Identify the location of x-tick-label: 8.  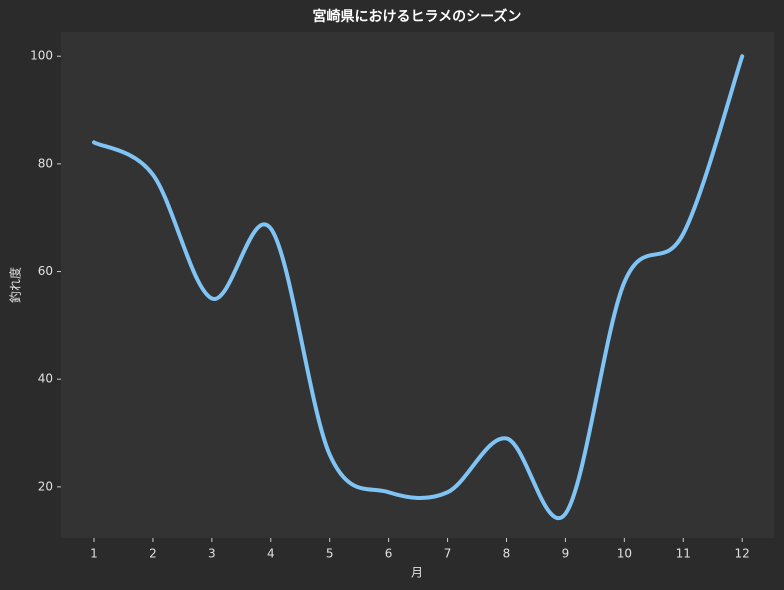
(507, 554).